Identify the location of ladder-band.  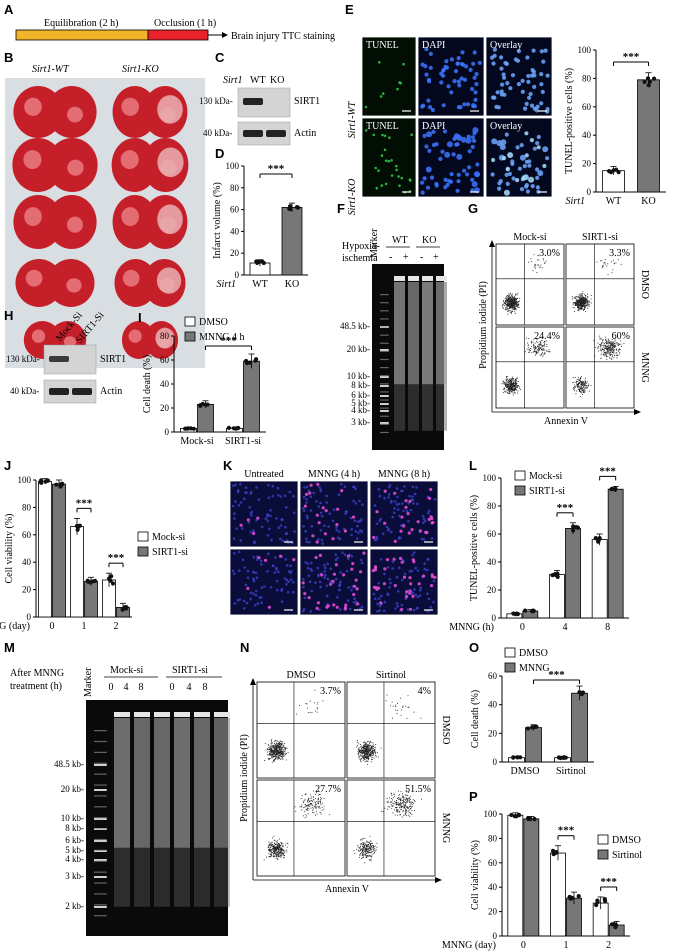
(384, 377).